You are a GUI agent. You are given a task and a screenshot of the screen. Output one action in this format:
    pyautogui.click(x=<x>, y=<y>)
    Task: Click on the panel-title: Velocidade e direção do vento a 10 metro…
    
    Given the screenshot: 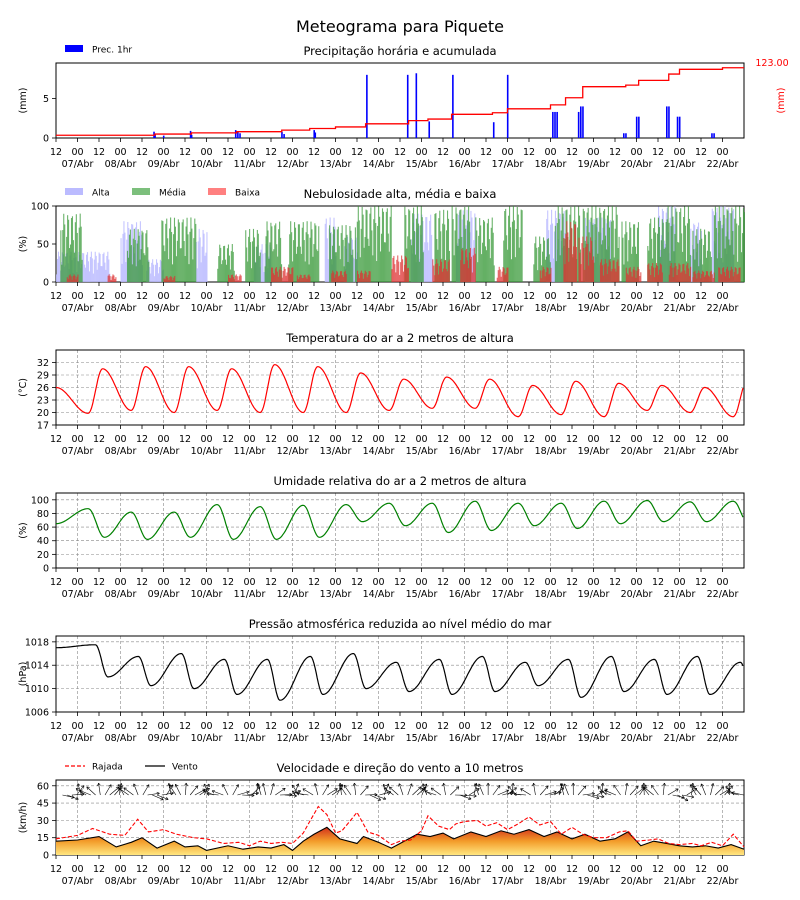 What is the action you would take?
    pyautogui.click(x=400, y=768)
    